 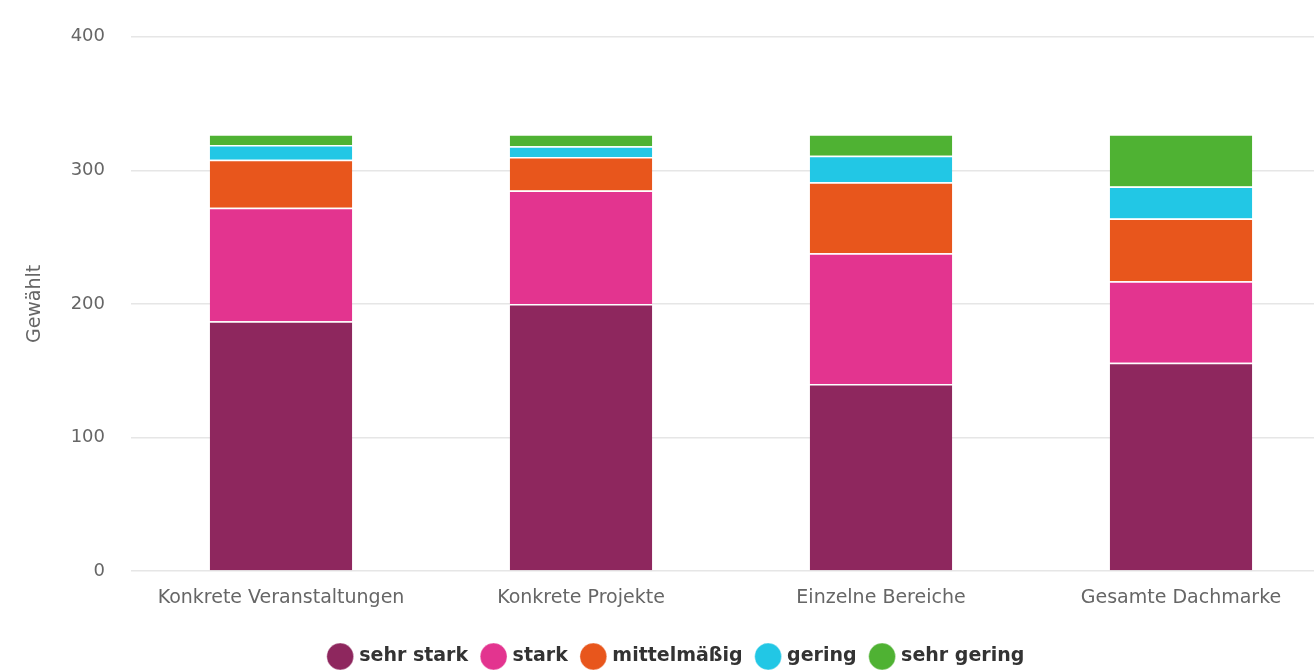 I want to click on x-tick-label: Gesamte Dachmarke, so click(x=1181, y=596).